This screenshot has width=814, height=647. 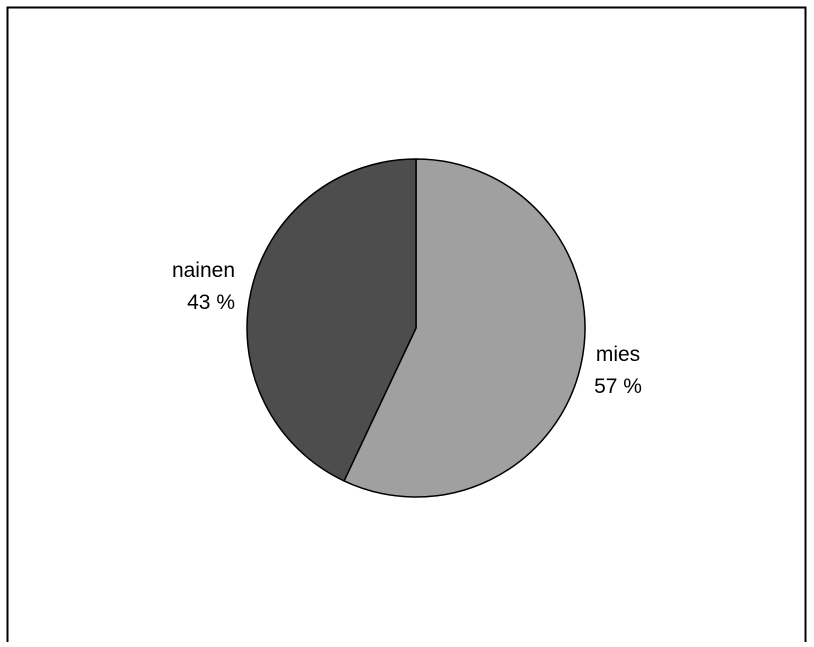 What do you see at coordinates (203, 270) in the screenshot?
I see `slice-label-nainen: nainen` at bounding box center [203, 270].